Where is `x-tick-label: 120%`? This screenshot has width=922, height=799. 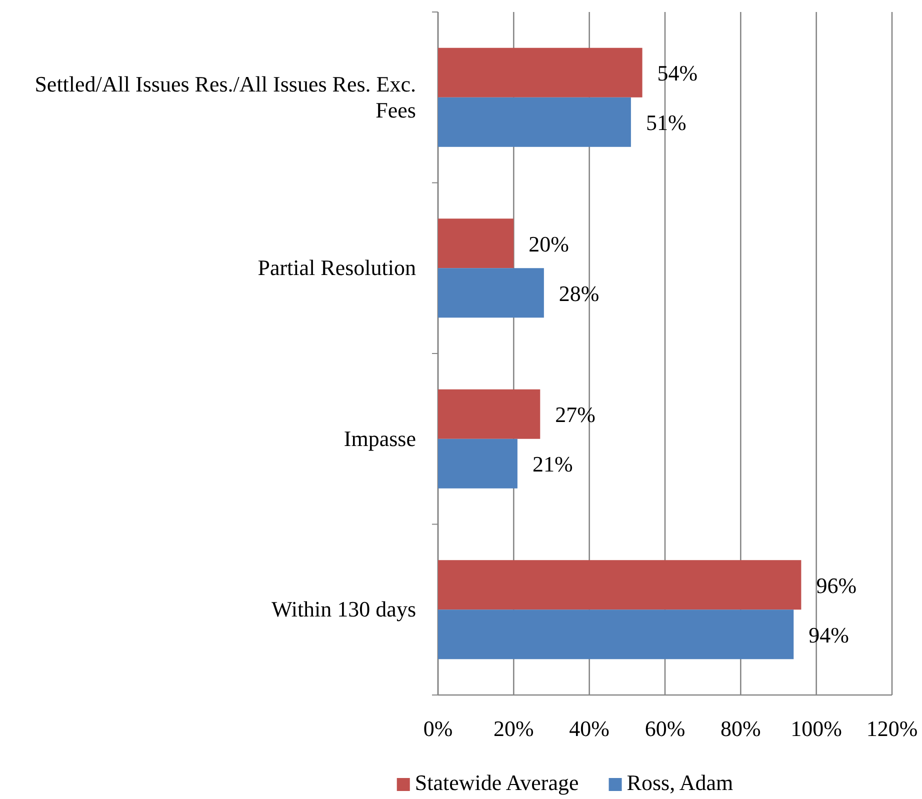 x-tick-label: 120% is located at coordinates (892, 728).